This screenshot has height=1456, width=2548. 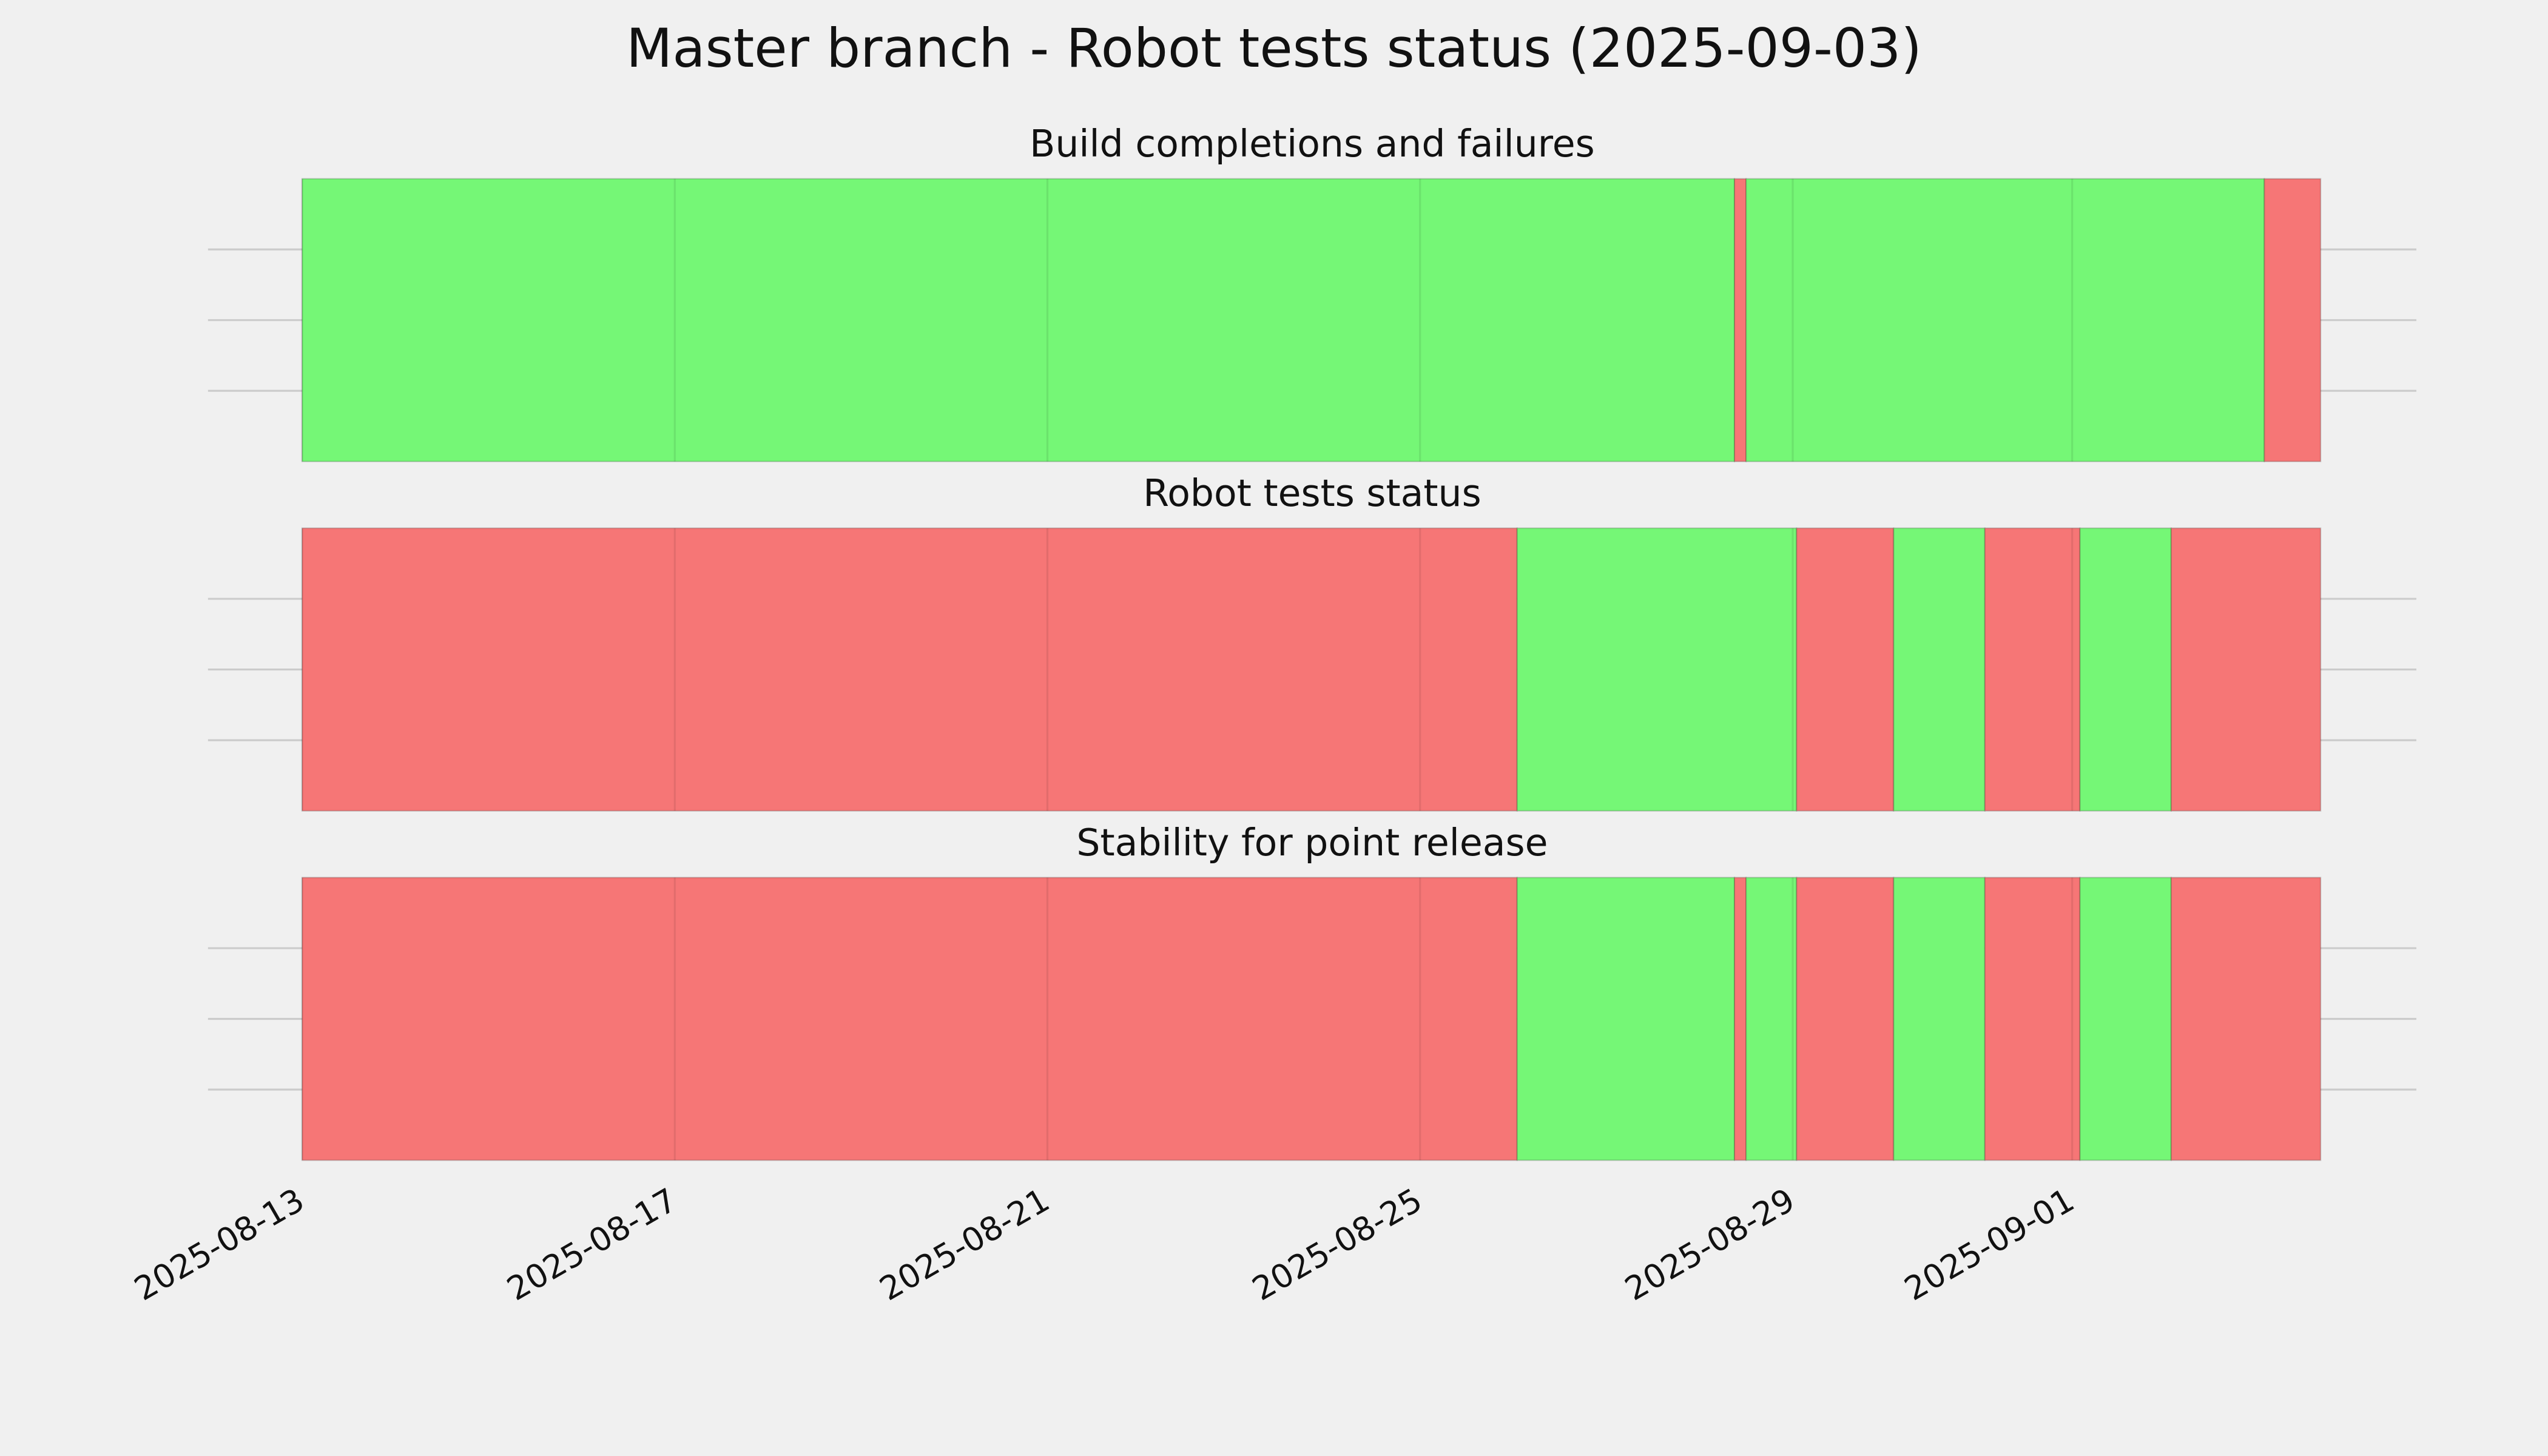 What do you see at coordinates (1989, 1244) in the screenshot?
I see `x-tick-label: 2025-09-01` at bounding box center [1989, 1244].